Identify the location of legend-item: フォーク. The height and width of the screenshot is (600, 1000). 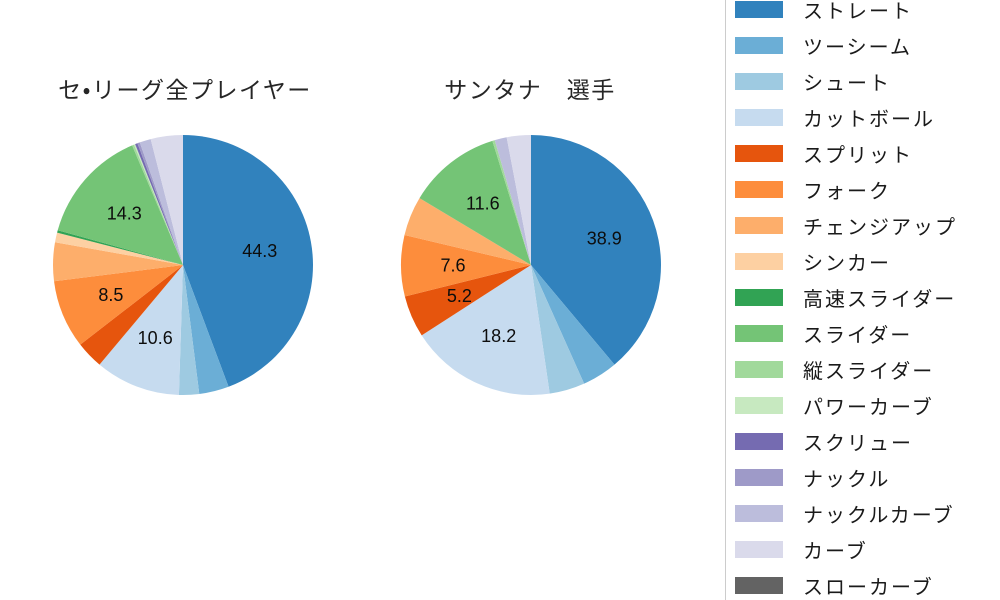
(863, 189).